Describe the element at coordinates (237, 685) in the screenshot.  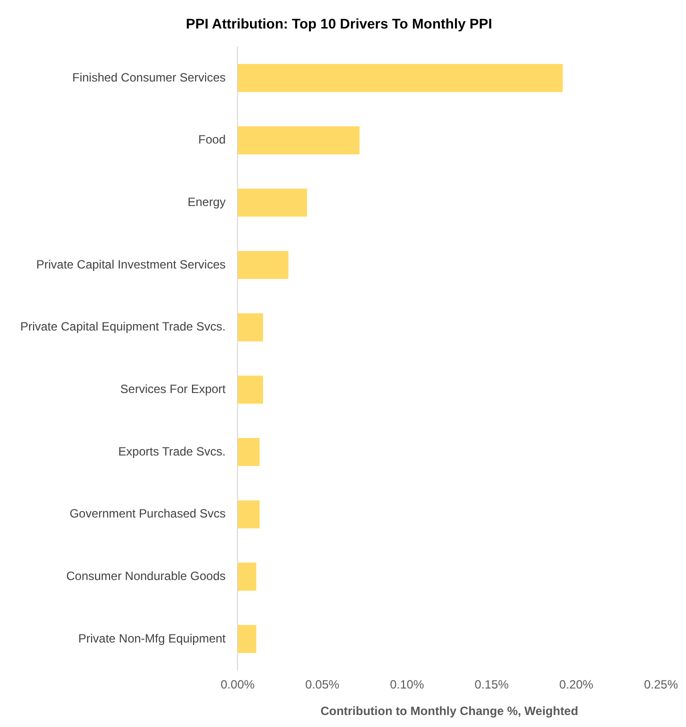
I see `x-tick-label: 0.00%` at that location.